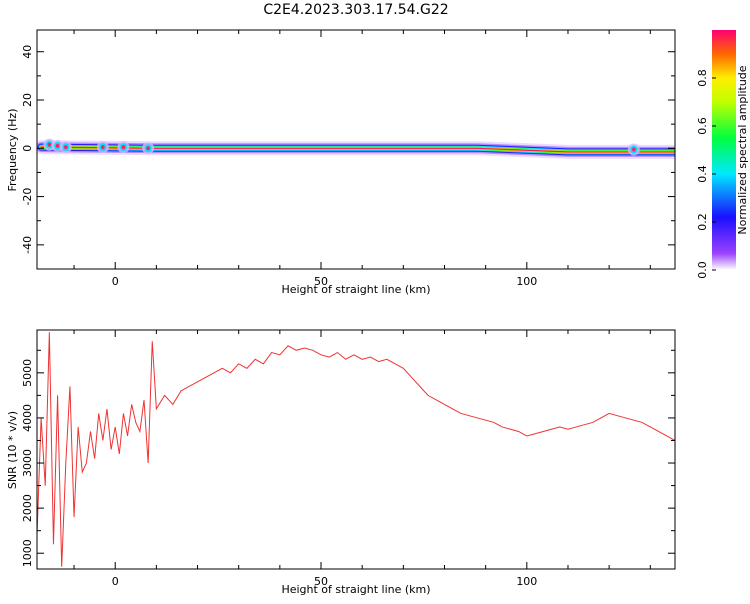 This screenshot has width=750, height=604. Describe the element at coordinates (702, 174) in the screenshot. I see `colorbar-tick-label: 0.4` at that location.